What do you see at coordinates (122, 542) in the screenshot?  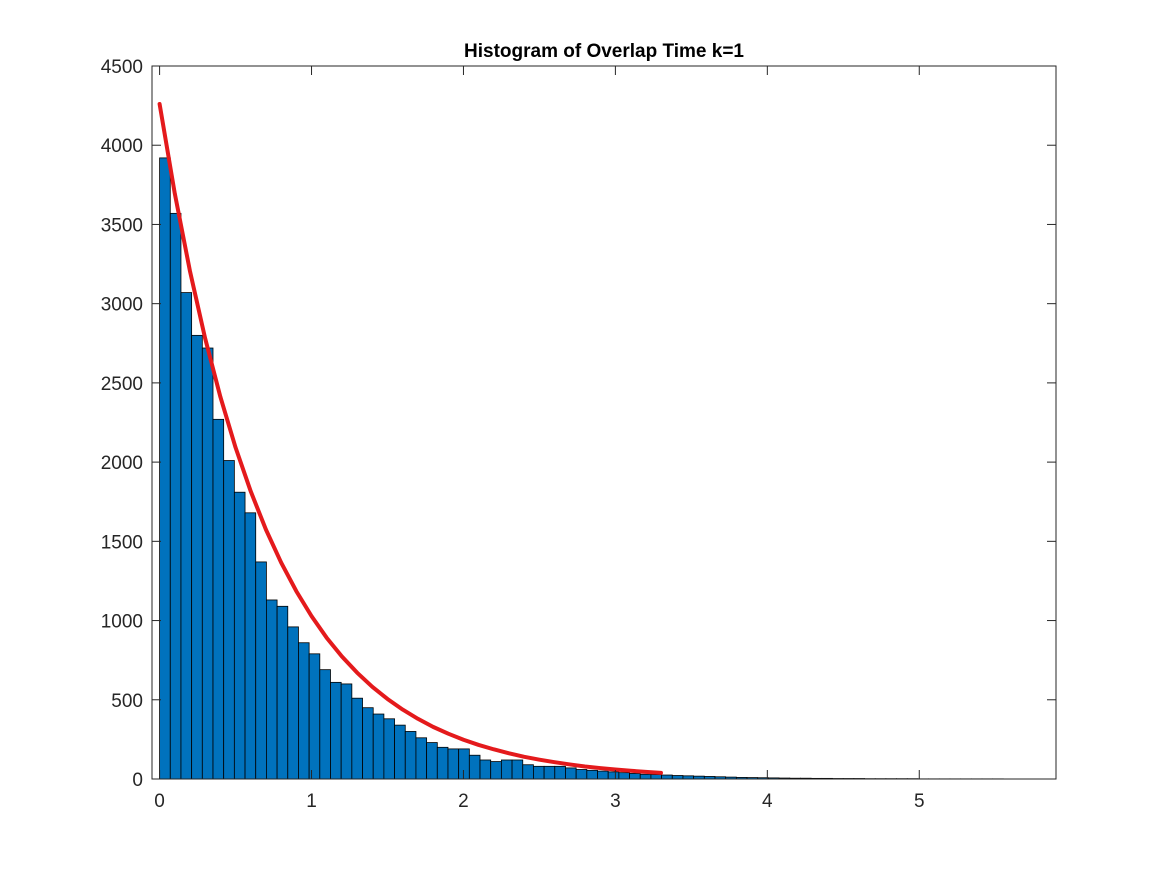 I see `y-tick-label: 1500` at bounding box center [122, 542].